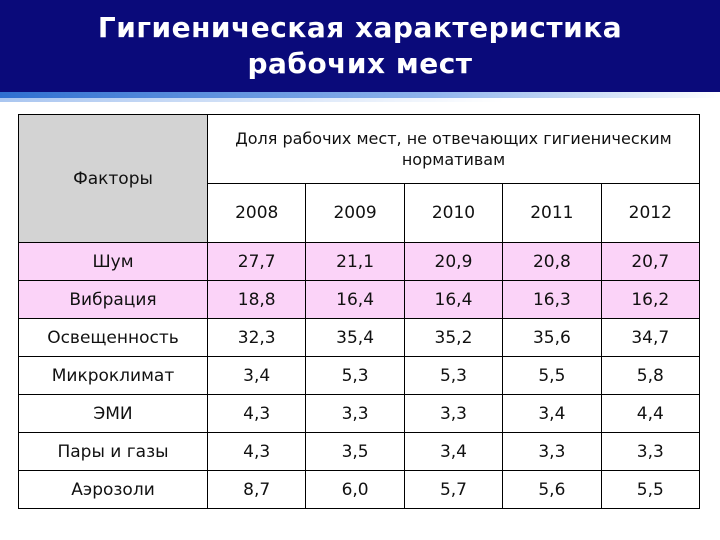 The image size is (720, 540). What do you see at coordinates (552, 213) in the screenshot?
I see `year-header: 2011` at bounding box center [552, 213].